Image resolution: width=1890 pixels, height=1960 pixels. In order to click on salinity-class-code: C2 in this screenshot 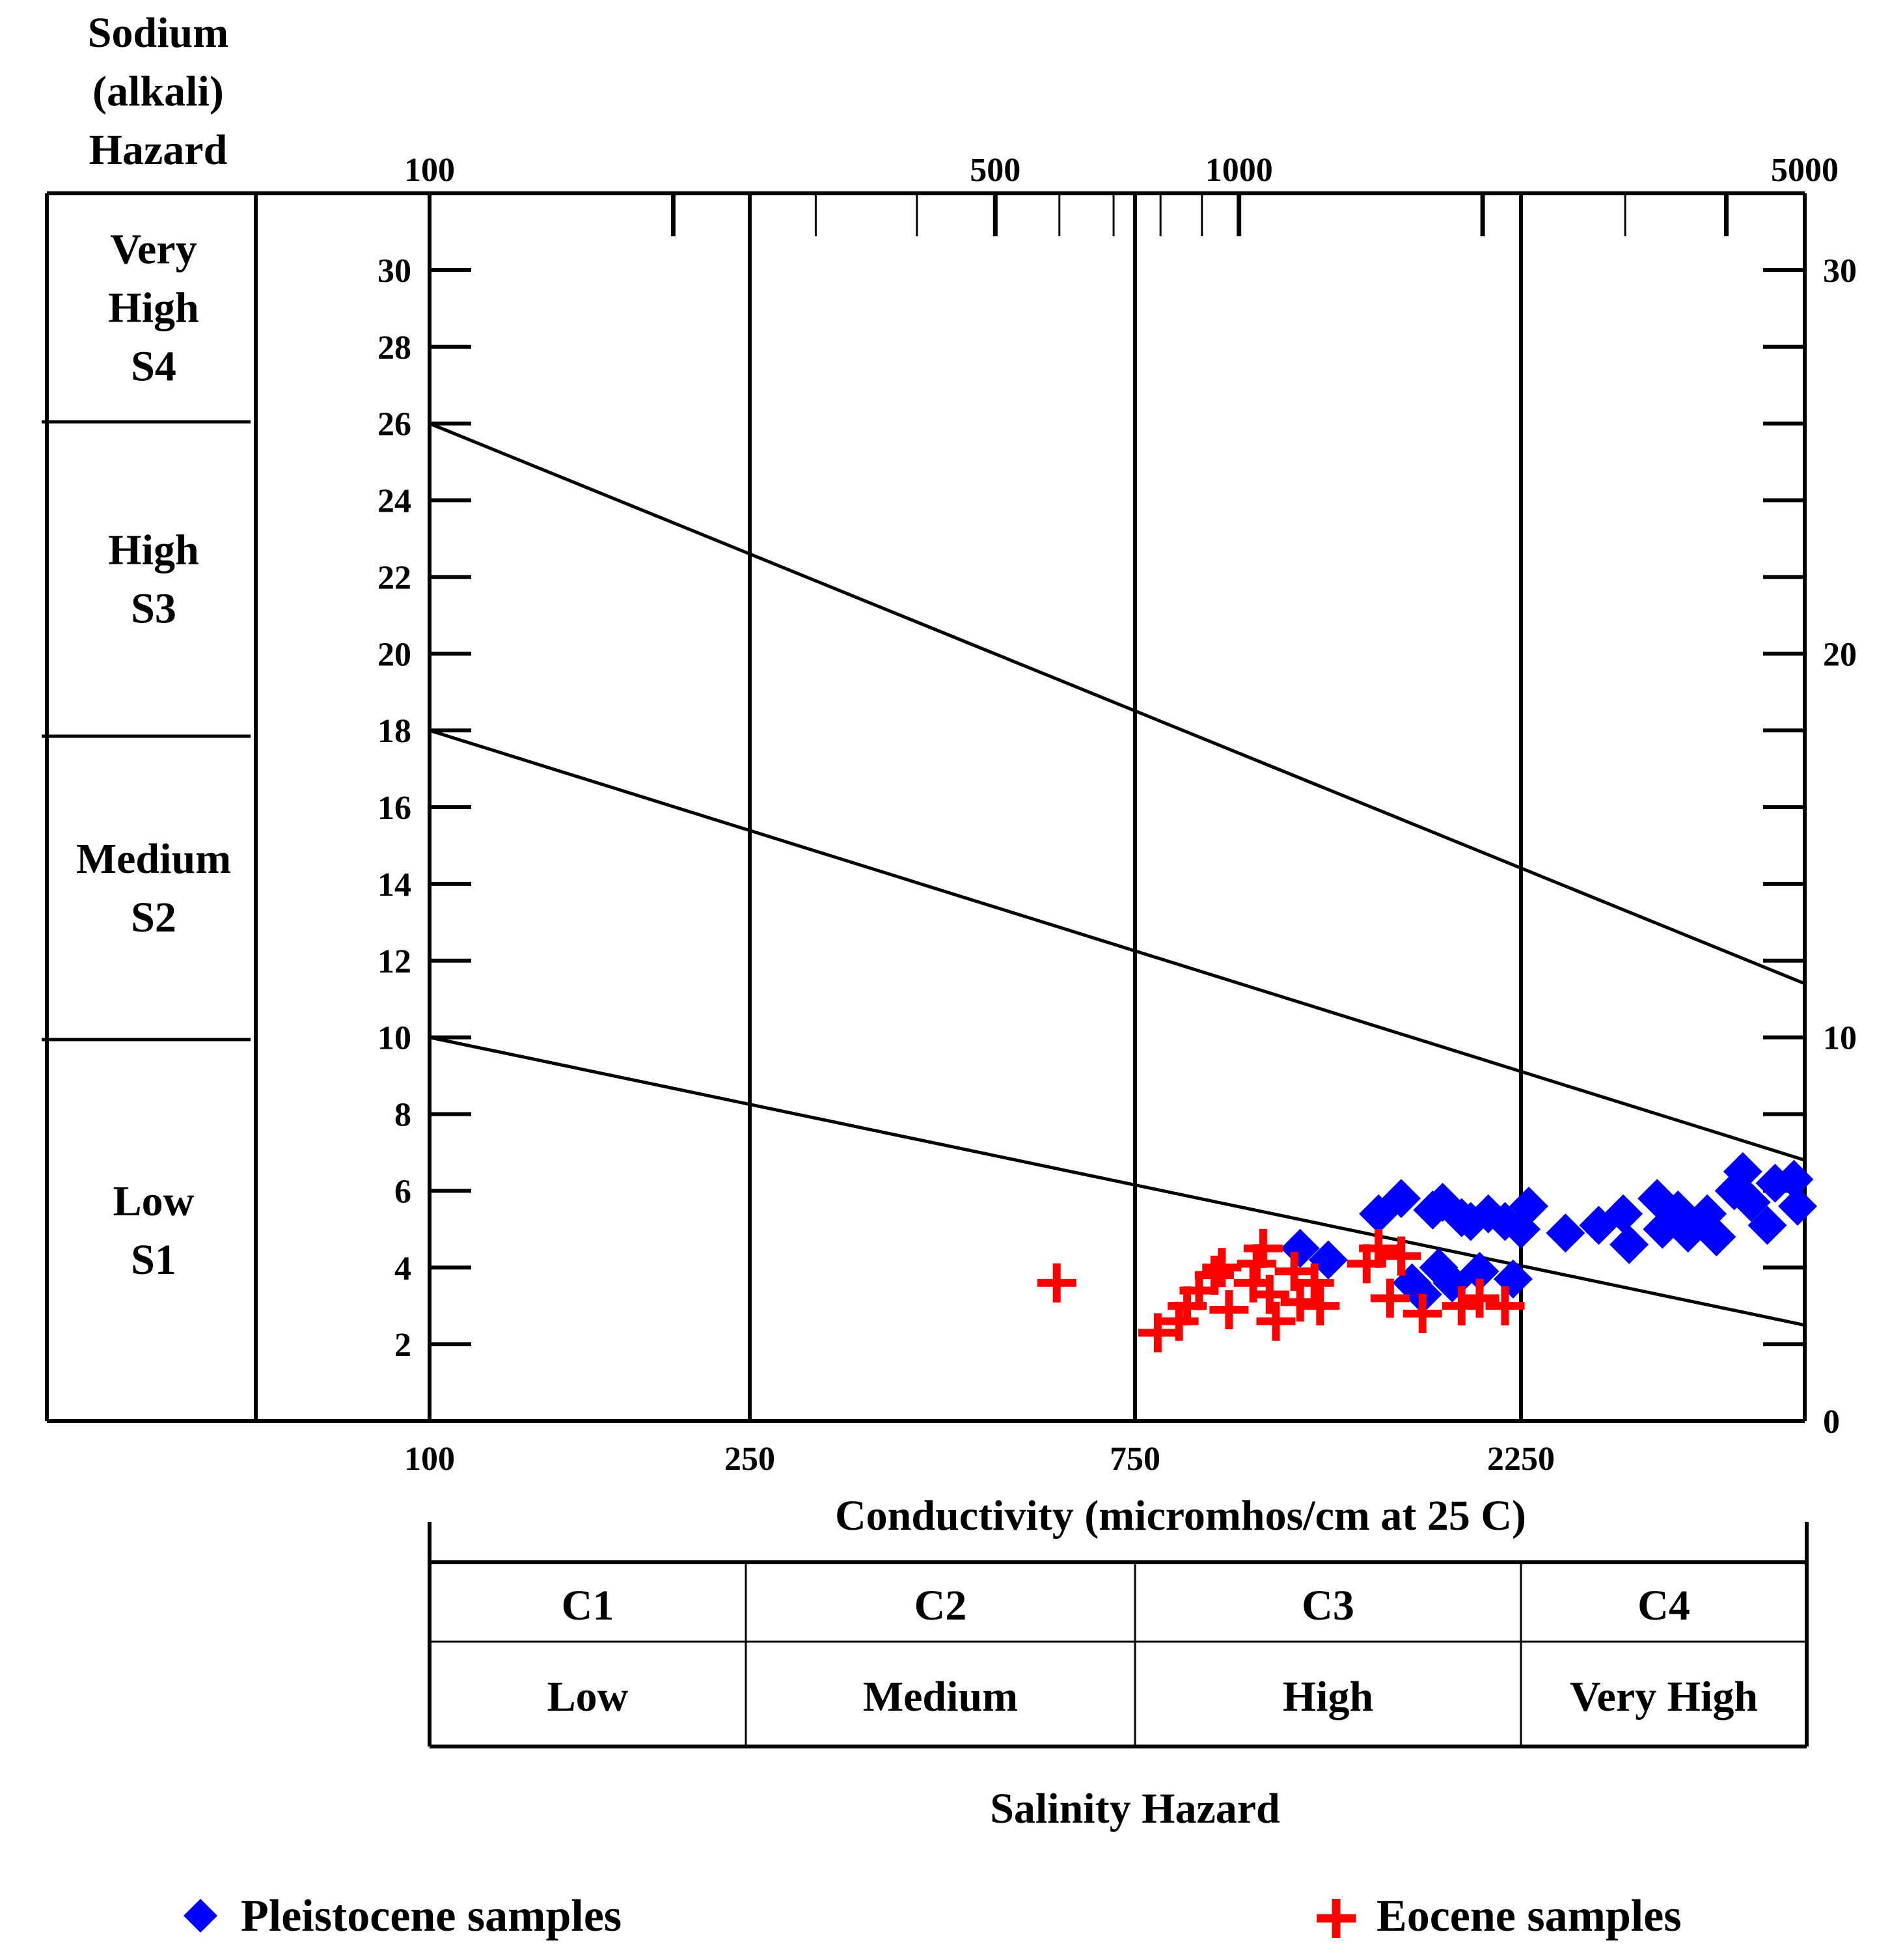, I will do `click(941, 1605)`.